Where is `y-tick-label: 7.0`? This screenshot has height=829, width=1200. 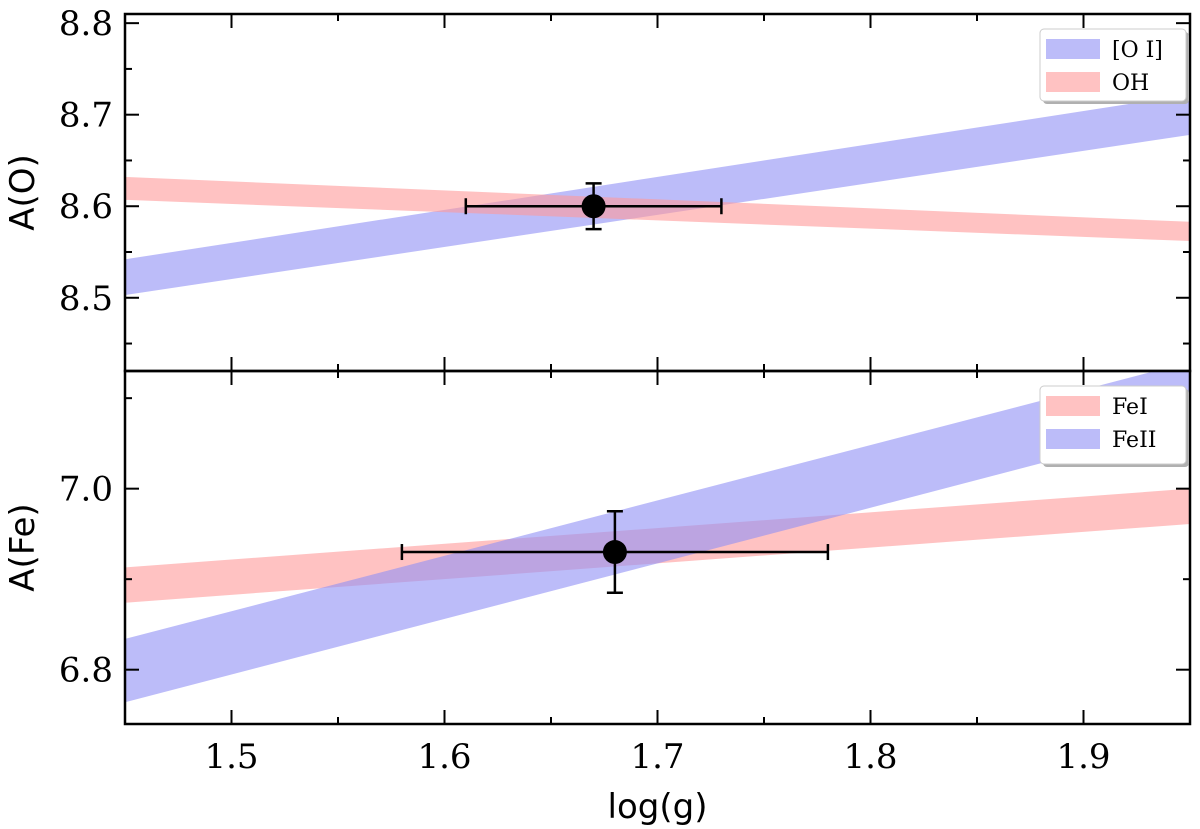 y-tick-label: 7.0 is located at coordinates (86, 490).